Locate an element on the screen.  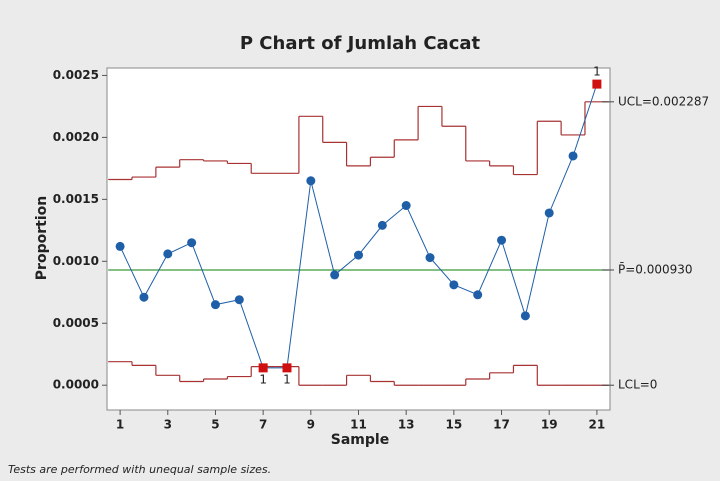
x-tick-label: 11 is located at coordinates (358, 425).